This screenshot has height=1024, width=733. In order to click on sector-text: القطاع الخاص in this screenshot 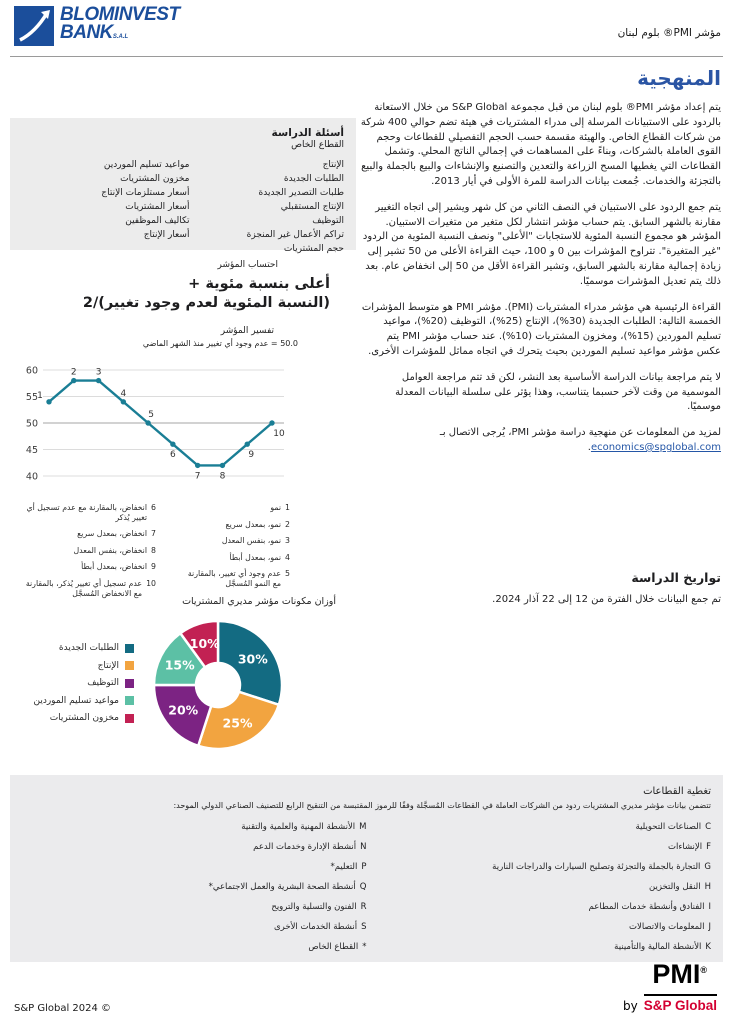, I will do `click(333, 947)`.